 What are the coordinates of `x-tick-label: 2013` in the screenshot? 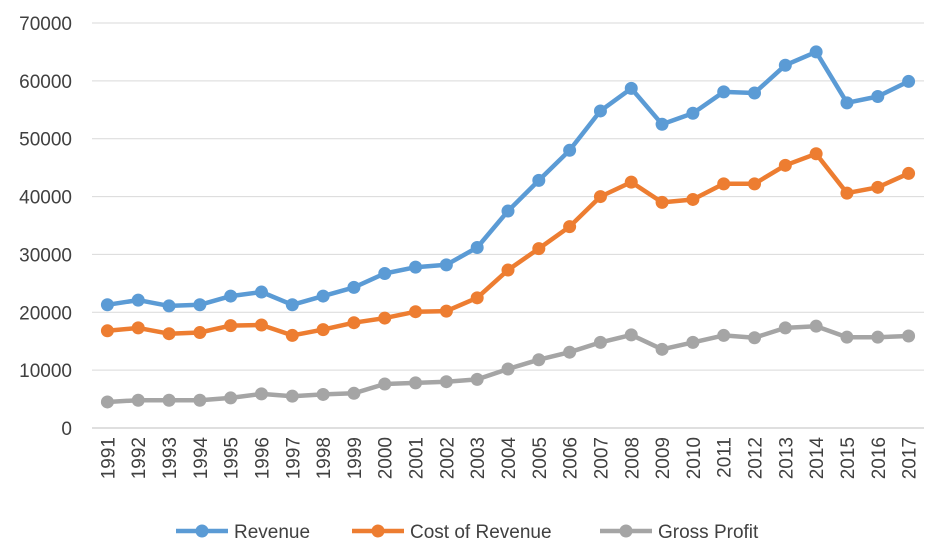 It's located at (786, 458).